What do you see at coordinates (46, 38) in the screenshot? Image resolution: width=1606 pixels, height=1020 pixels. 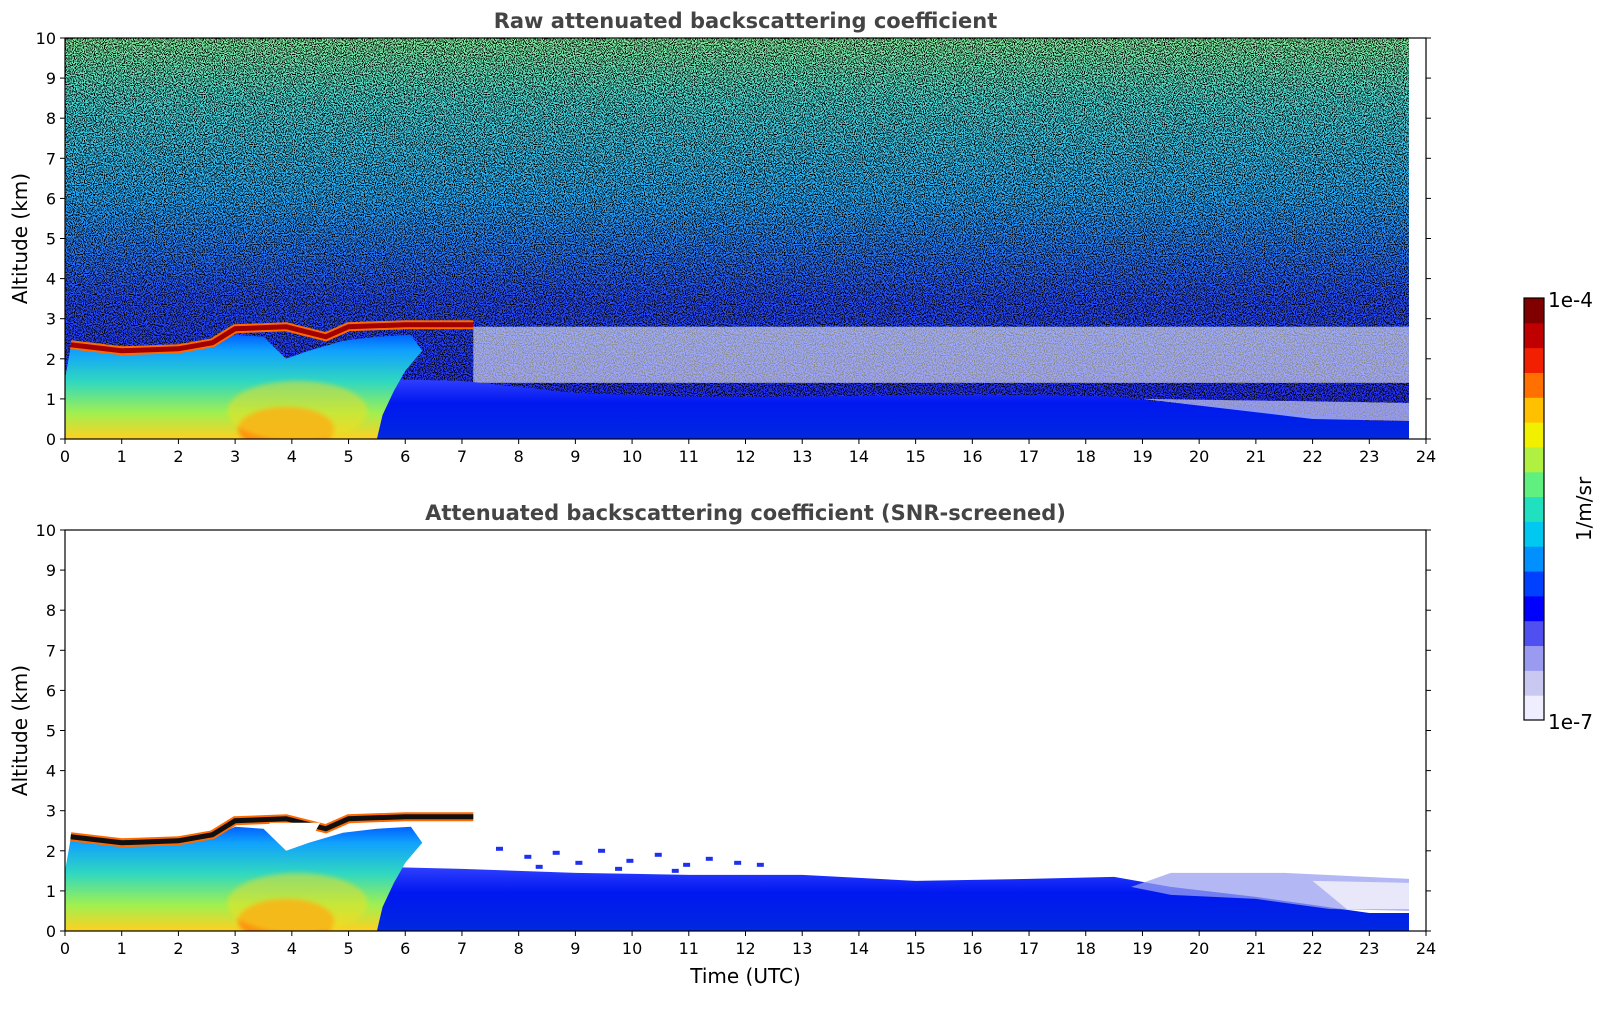 I see `y-tick-label: 10` at bounding box center [46, 38].